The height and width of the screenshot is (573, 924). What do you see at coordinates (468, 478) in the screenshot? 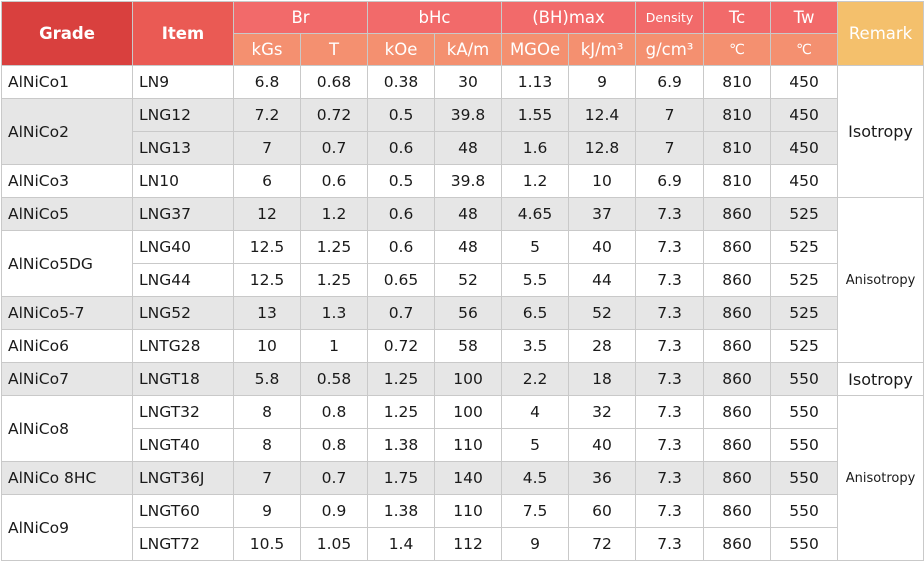
I see `value-cell: 140` at bounding box center [468, 478].